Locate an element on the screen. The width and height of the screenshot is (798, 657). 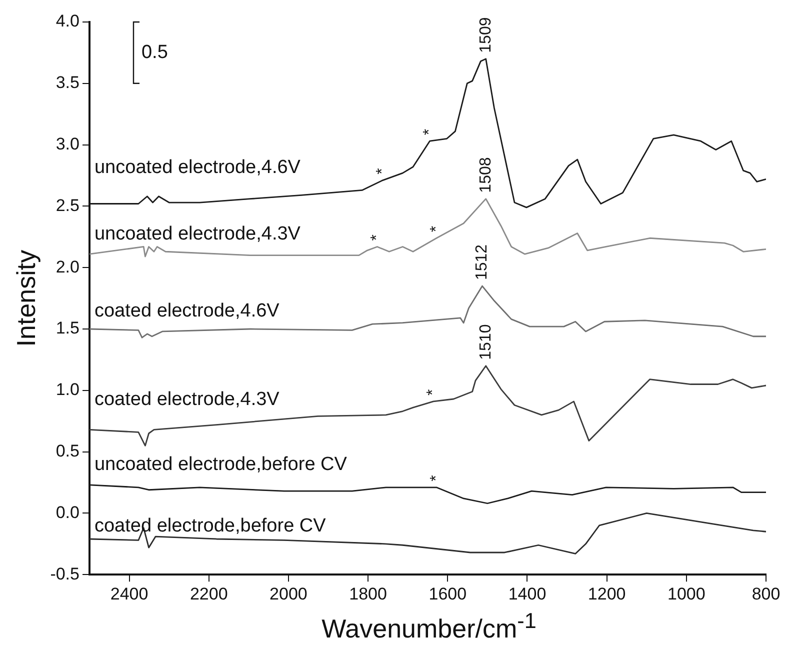
y-tick-label: 3.5 is located at coordinates (68, 82).